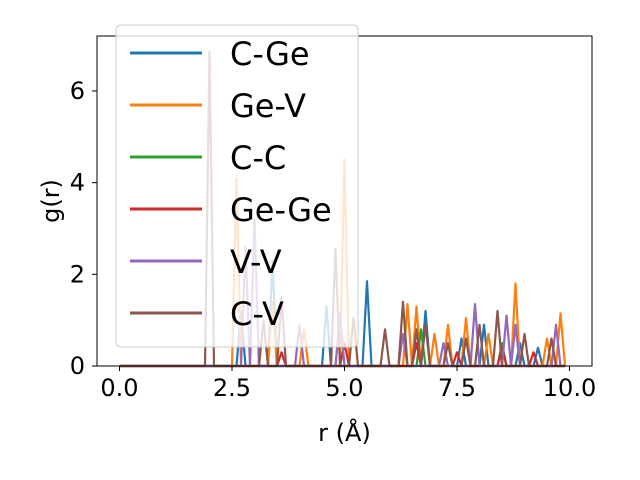 This screenshot has width=640, height=480. What do you see at coordinates (270, 54) in the screenshot?
I see `legend-label: C-Ge` at bounding box center [270, 54].